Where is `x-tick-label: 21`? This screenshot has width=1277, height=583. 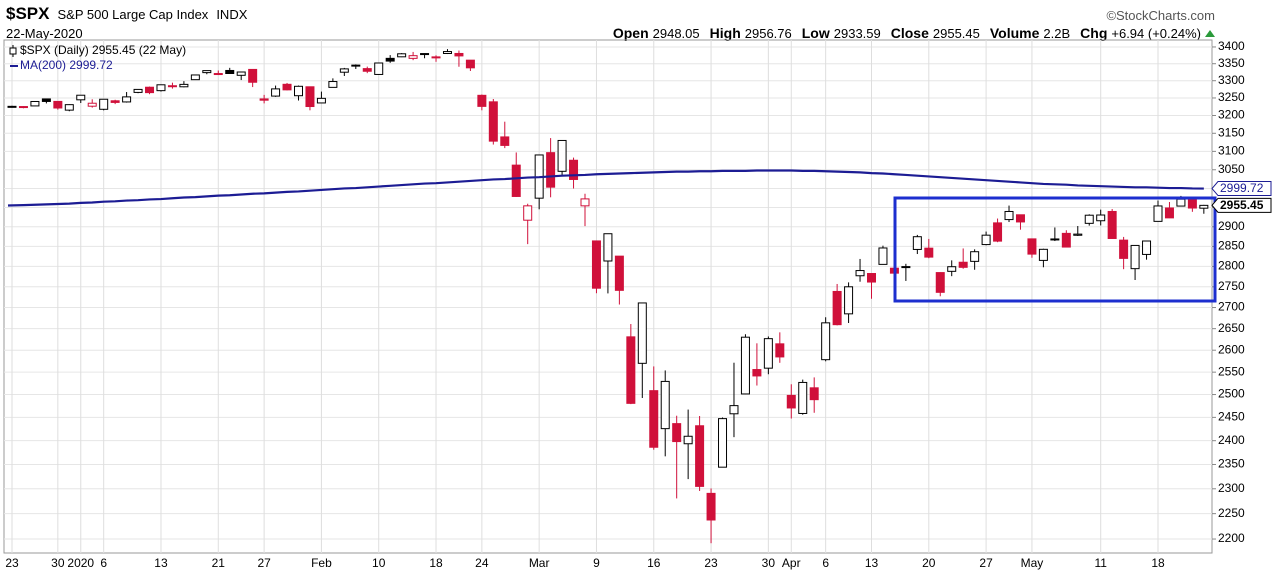
x-tick-label: 21 is located at coordinates (219, 563).